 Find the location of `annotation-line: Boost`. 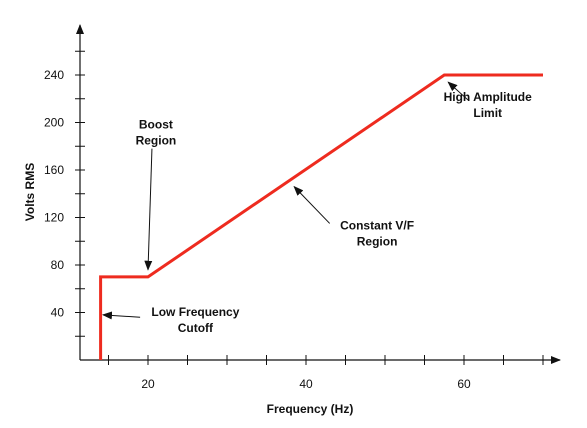

annotation-line: Boost is located at coordinates (156, 124).